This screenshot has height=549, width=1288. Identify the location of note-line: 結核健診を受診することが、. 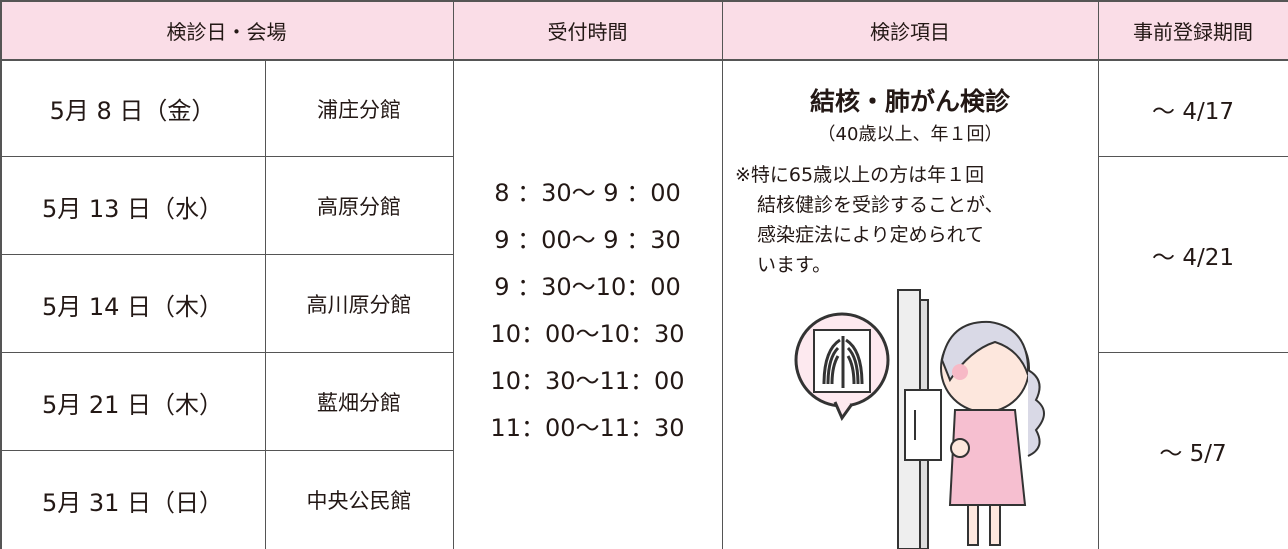
(880, 205).